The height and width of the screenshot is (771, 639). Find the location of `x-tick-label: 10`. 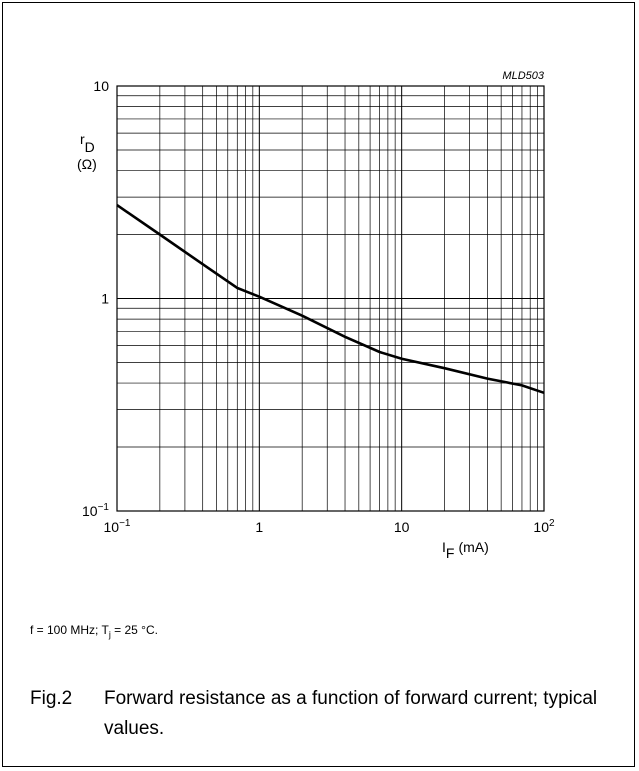

x-tick-label: 10 is located at coordinates (402, 527).